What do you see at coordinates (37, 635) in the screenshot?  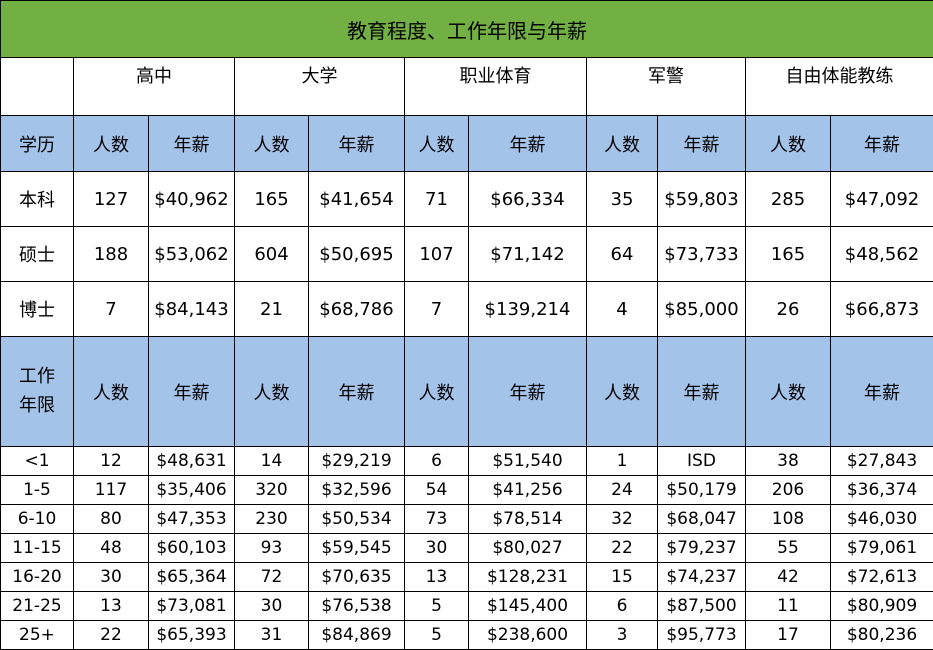 I see `row-label: 25+` at bounding box center [37, 635].